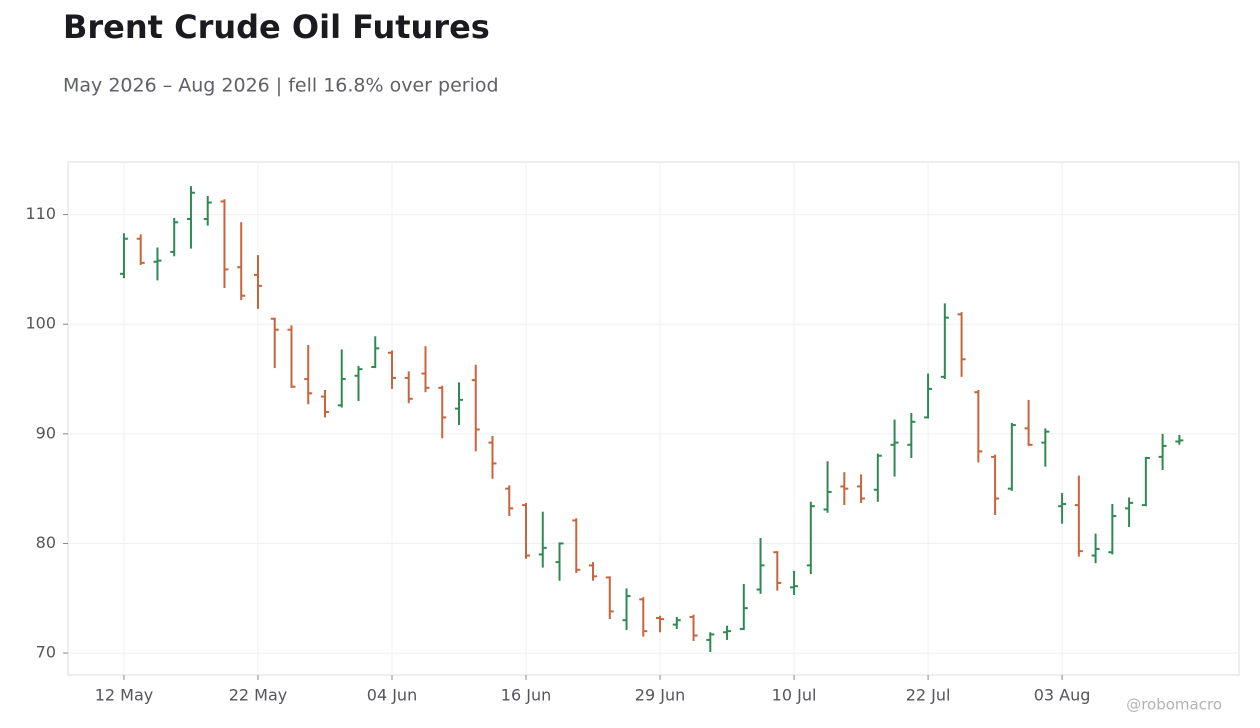  I want to click on x-tick-label: 16 Jun, so click(526, 695).